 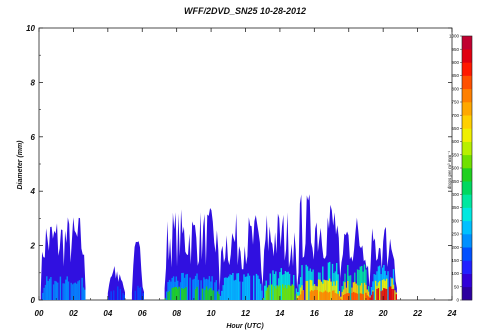 I want to click on x-tick-label: 02, so click(x=73, y=313).